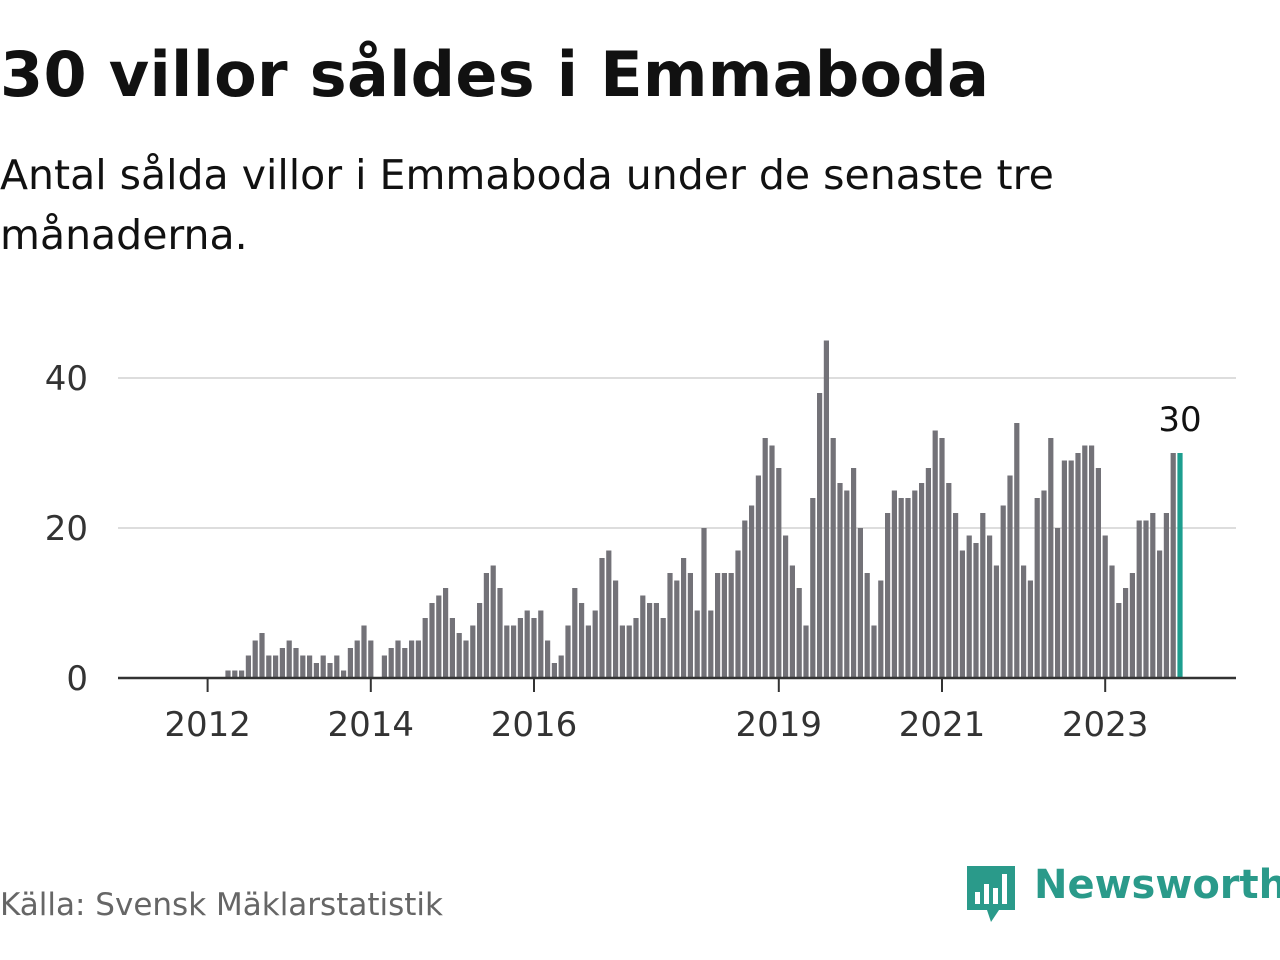  Describe the element at coordinates (1157, 885) in the screenshot. I see `brand-name: Newsworthy` at that location.